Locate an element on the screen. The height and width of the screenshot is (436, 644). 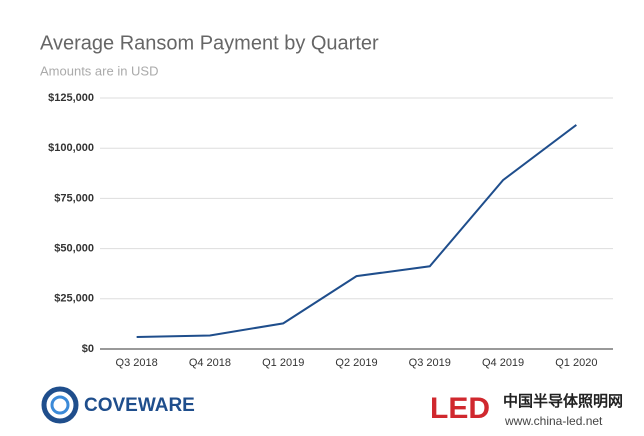
y-tick-label: $100,000 is located at coordinates (71, 148).